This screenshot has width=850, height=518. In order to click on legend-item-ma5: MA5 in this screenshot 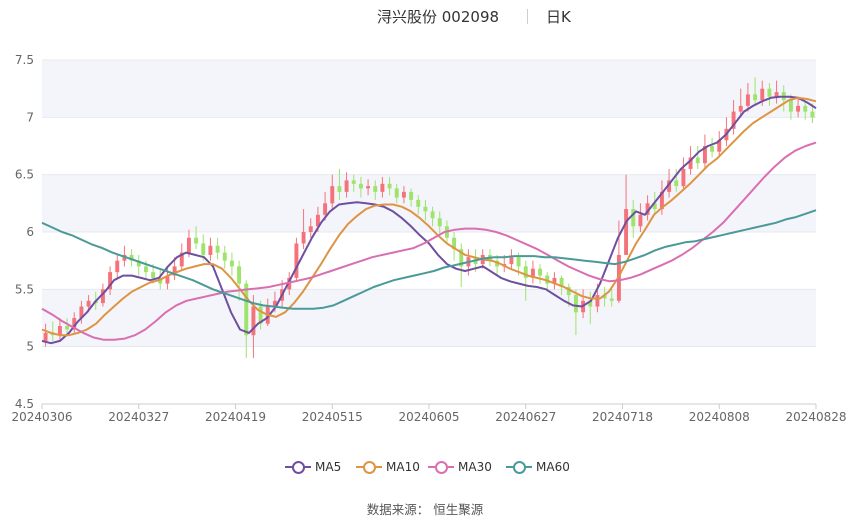, I will do `click(313, 467)`.